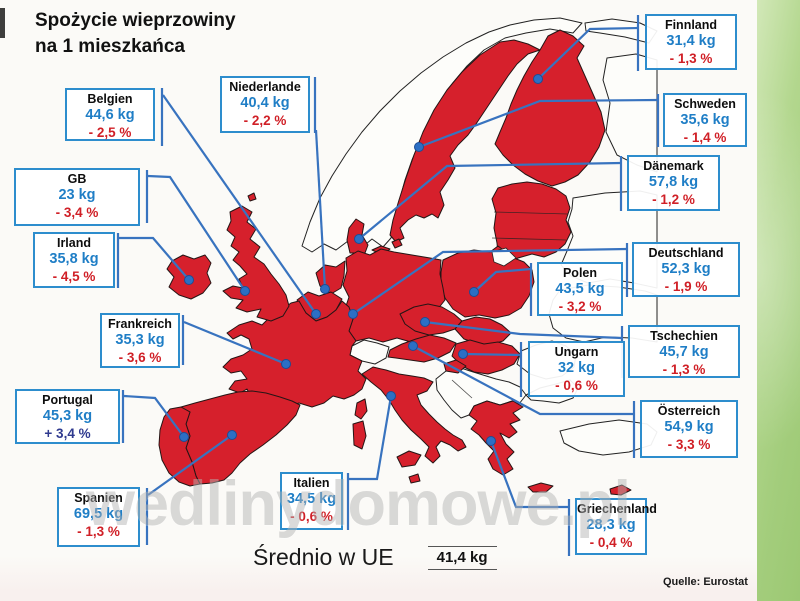  What do you see at coordinates (110, 115) in the screenshot?
I see `country-value: 44,6 kg` at bounding box center [110, 115].